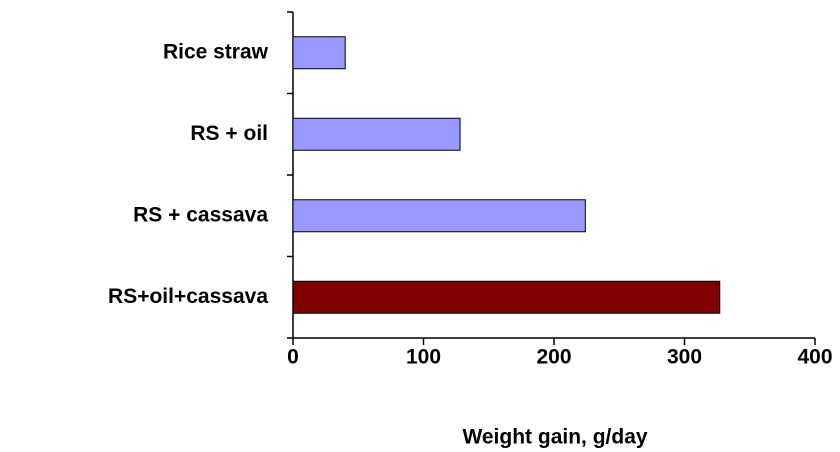 Image resolution: width=840 pixels, height=452 pixels. I want to click on y-tick-label: RS+oil+cassava, so click(188, 296).